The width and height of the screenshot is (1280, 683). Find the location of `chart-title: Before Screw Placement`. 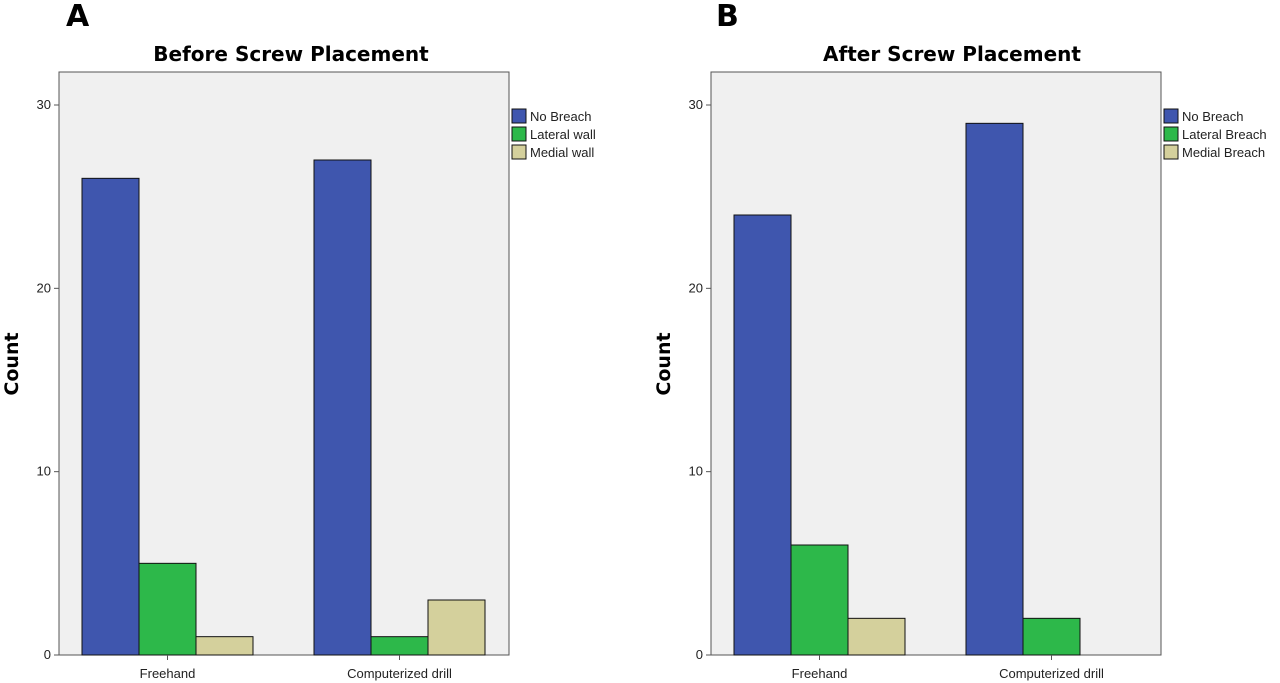

chart-title: Before Screw Placement is located at coordinates (291, 54).